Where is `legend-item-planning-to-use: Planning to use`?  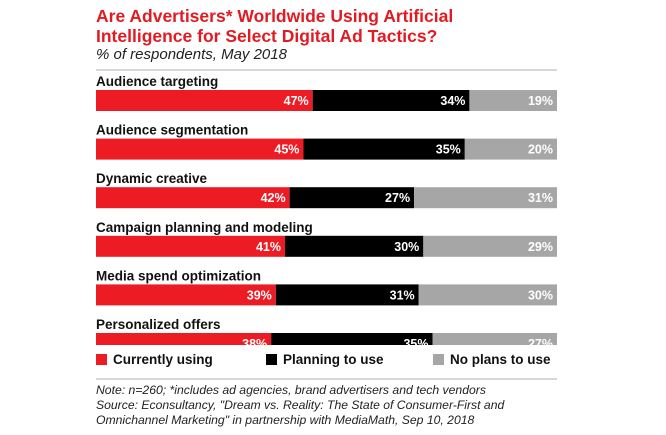
legend-item-planning-to-use: Planning to use is located at coordinates (325, 359).